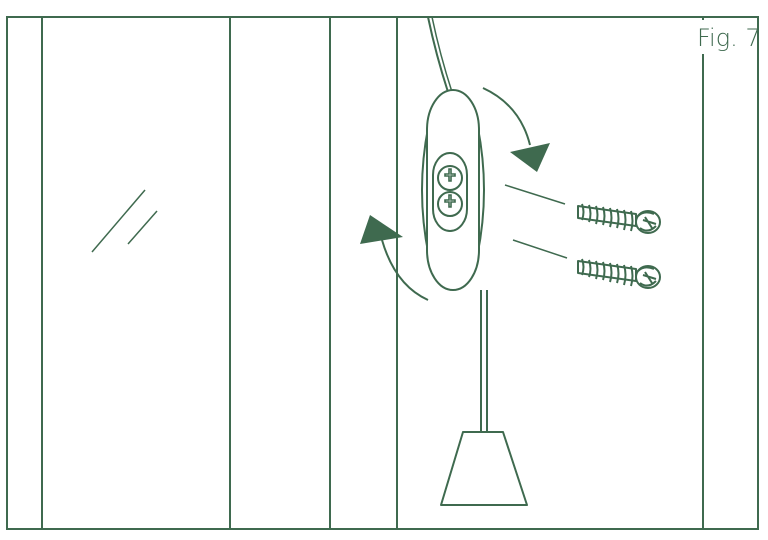 The image size is (768, 540). I want to click on cord-tensioner, so click(453, 190).